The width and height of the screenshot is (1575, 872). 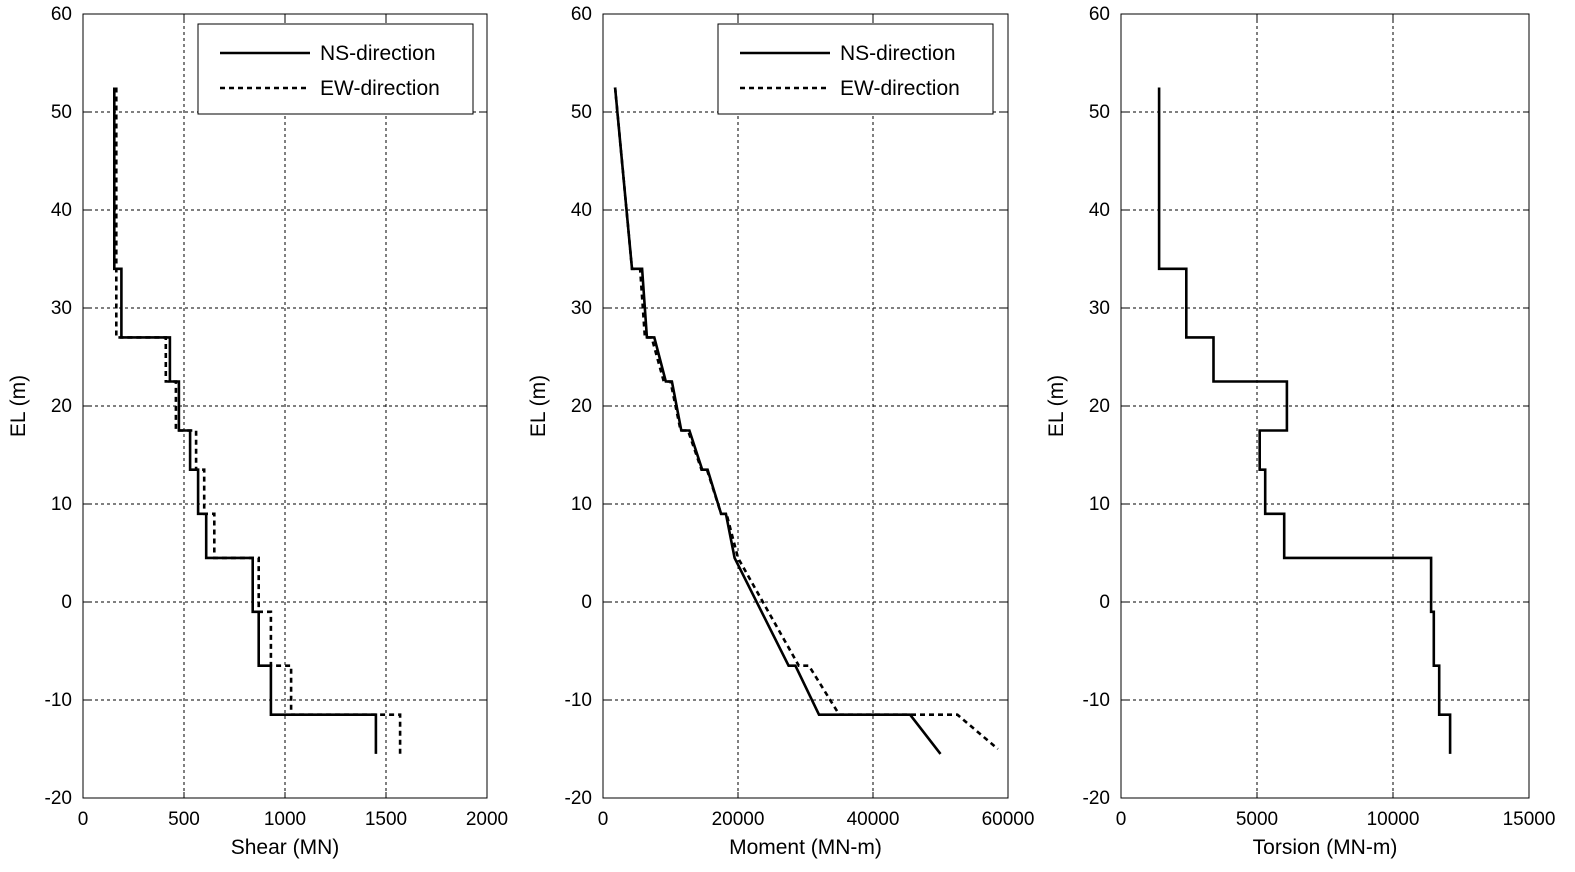 What do you see at coordinates (1325, 847) in the screenshot?
I see `x-axis-label: Torsion (MN-m)` at bounding box center [1325, 847].